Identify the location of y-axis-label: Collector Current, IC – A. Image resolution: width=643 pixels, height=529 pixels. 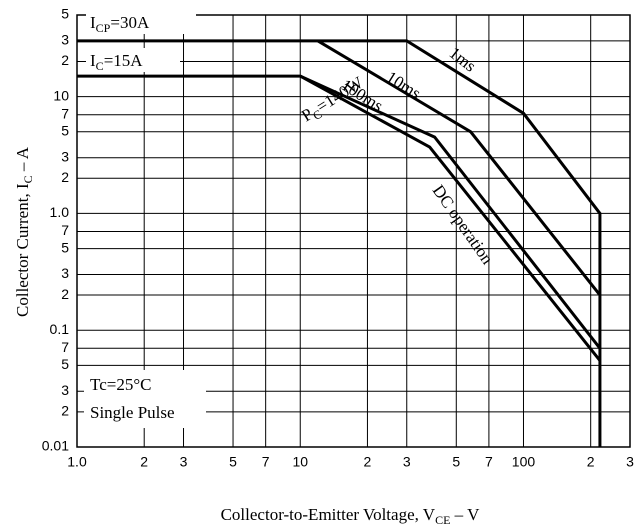
(24, 231).